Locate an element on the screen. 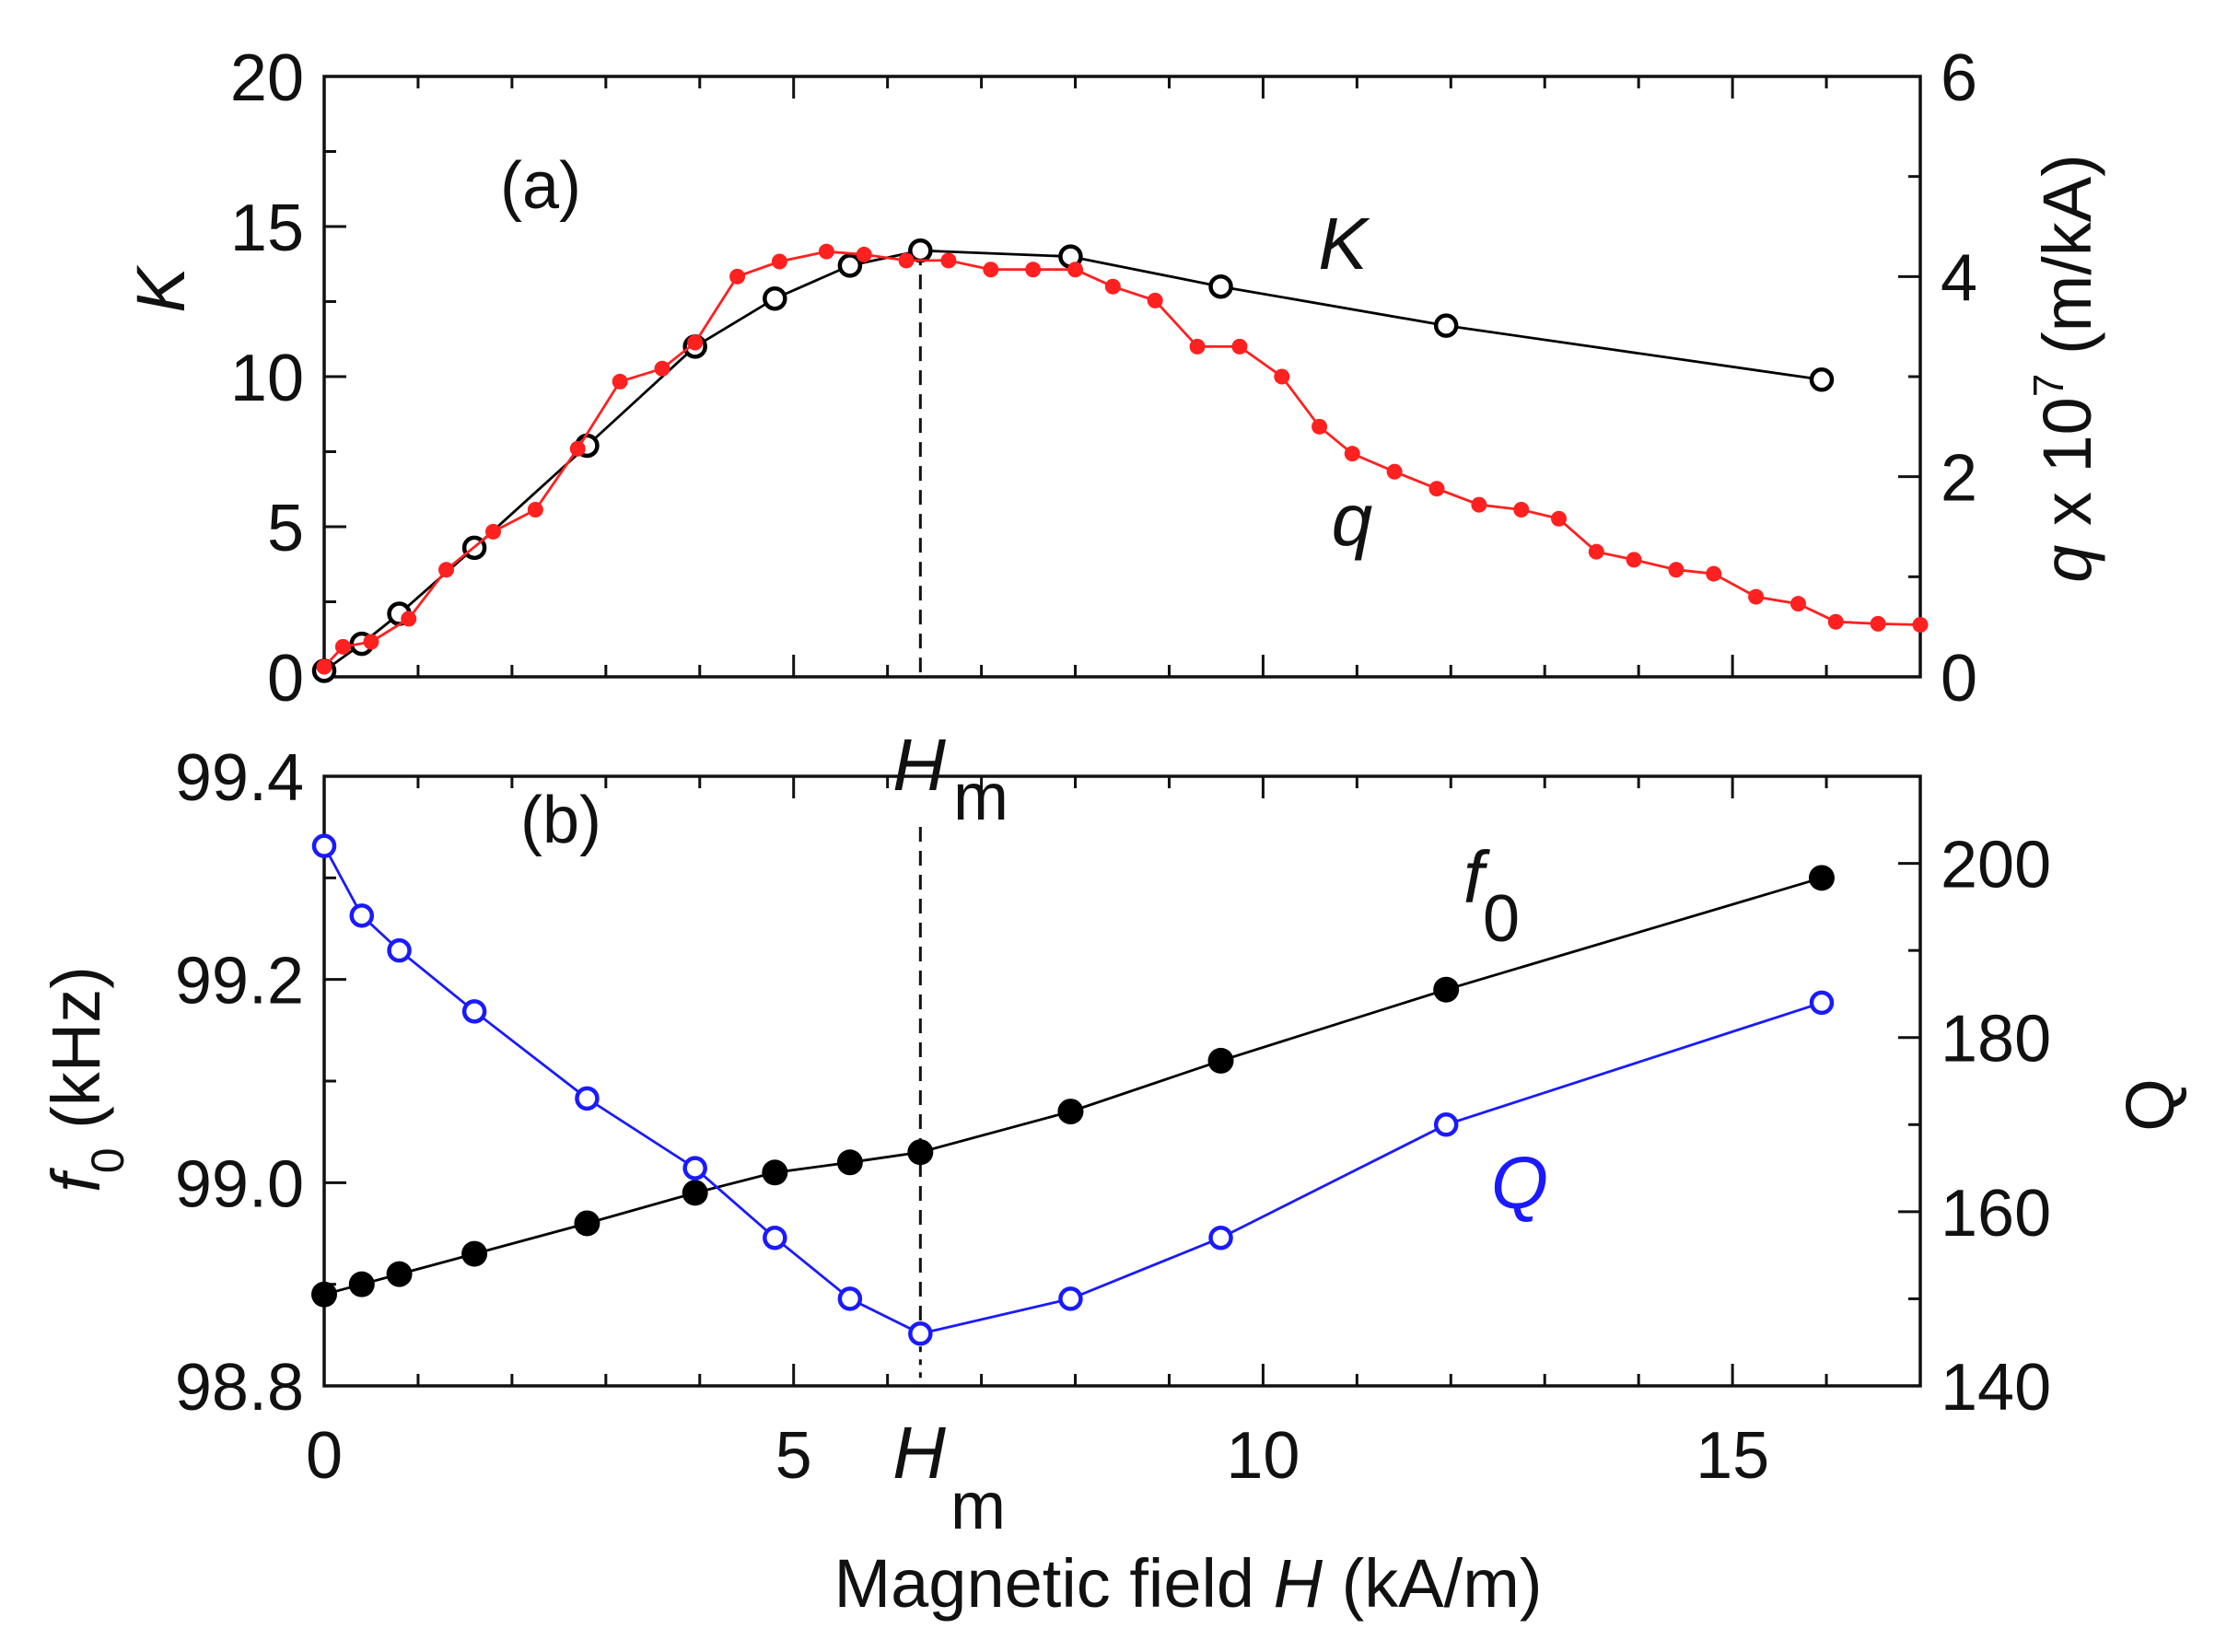  series-label-f0-sub: 0 is located at coordinates (1501, 919).